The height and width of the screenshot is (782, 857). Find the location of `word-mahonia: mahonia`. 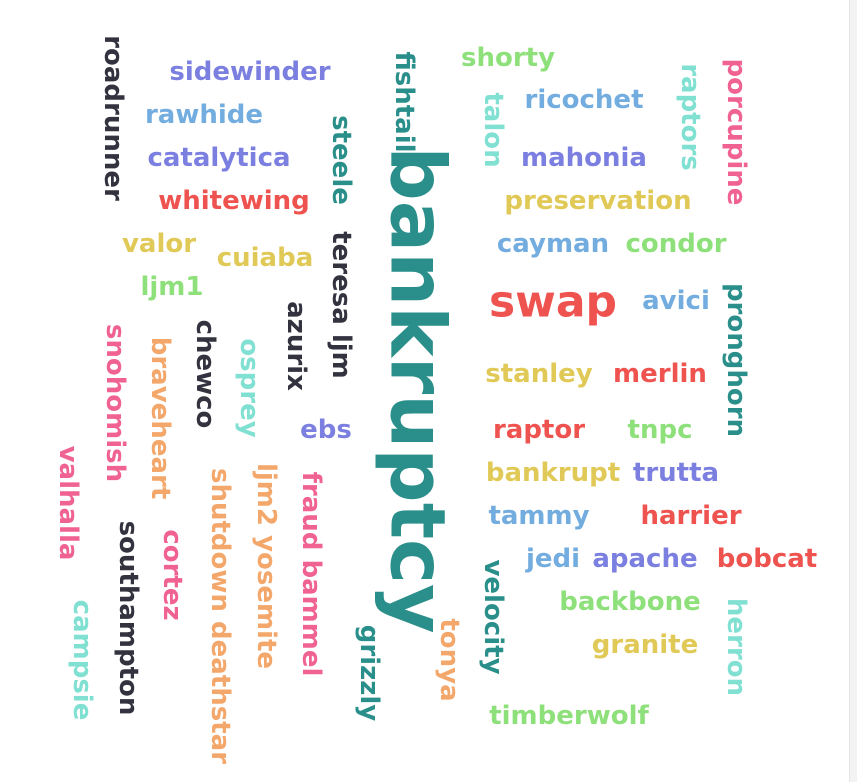

word-mahonia: mahonia is located at coordinates (584, 158).